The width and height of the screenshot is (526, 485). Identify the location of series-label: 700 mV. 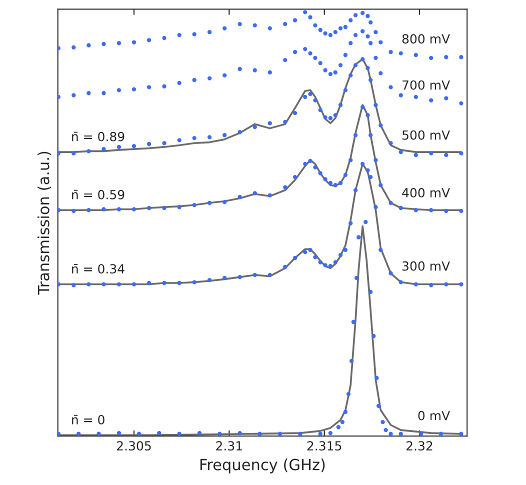
(426, 85).